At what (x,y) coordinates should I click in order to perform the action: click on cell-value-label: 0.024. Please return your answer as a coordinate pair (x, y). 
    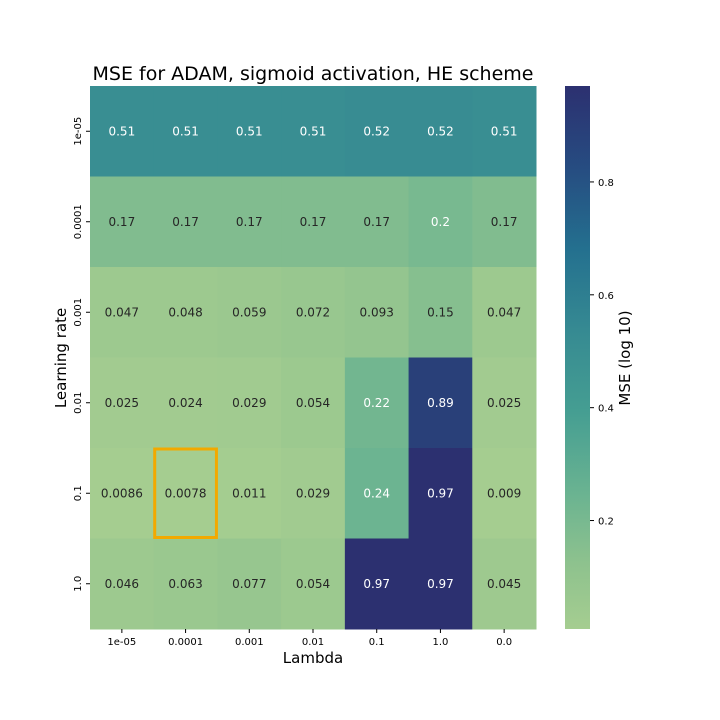
    Looking at the image, I should click on (185, 403).